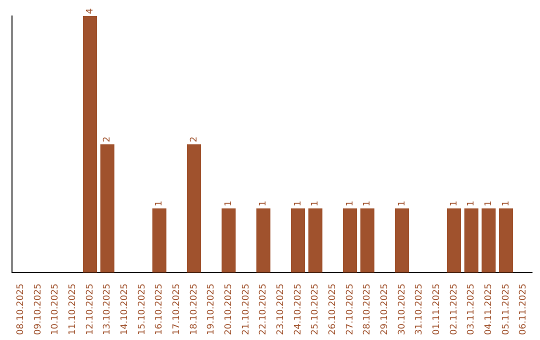 The height and width of the screenshot is (340, 540). Describe the element at coordinates (229, 309) in the screenshot. I see `x-tick-label: 20.10.2025` at that location.